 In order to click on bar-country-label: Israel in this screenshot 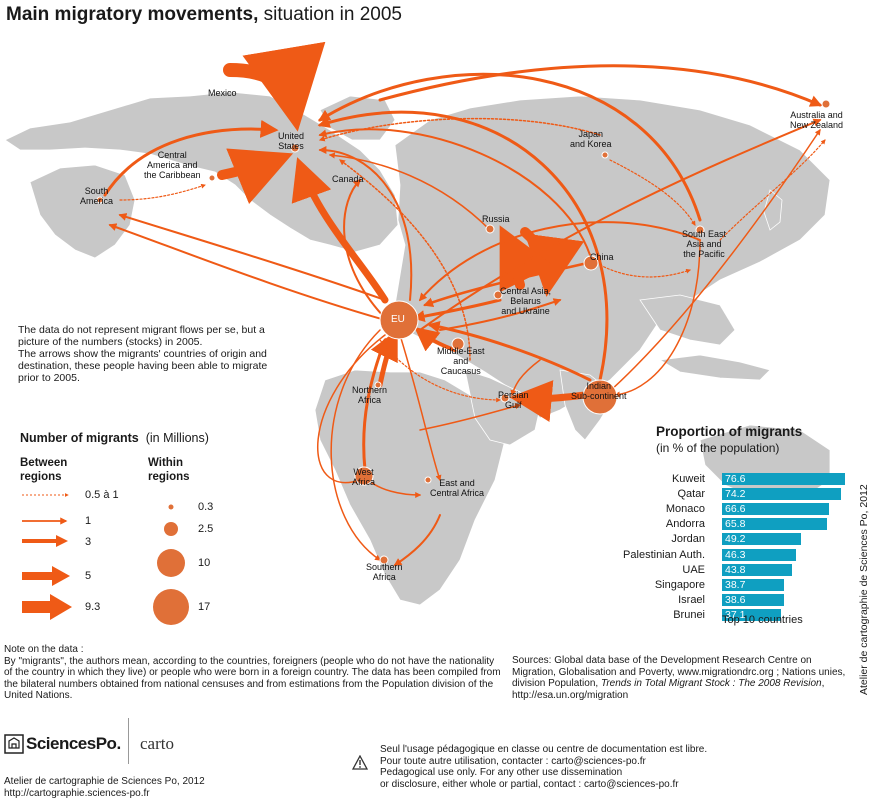, I will do `click(691, 599)`.